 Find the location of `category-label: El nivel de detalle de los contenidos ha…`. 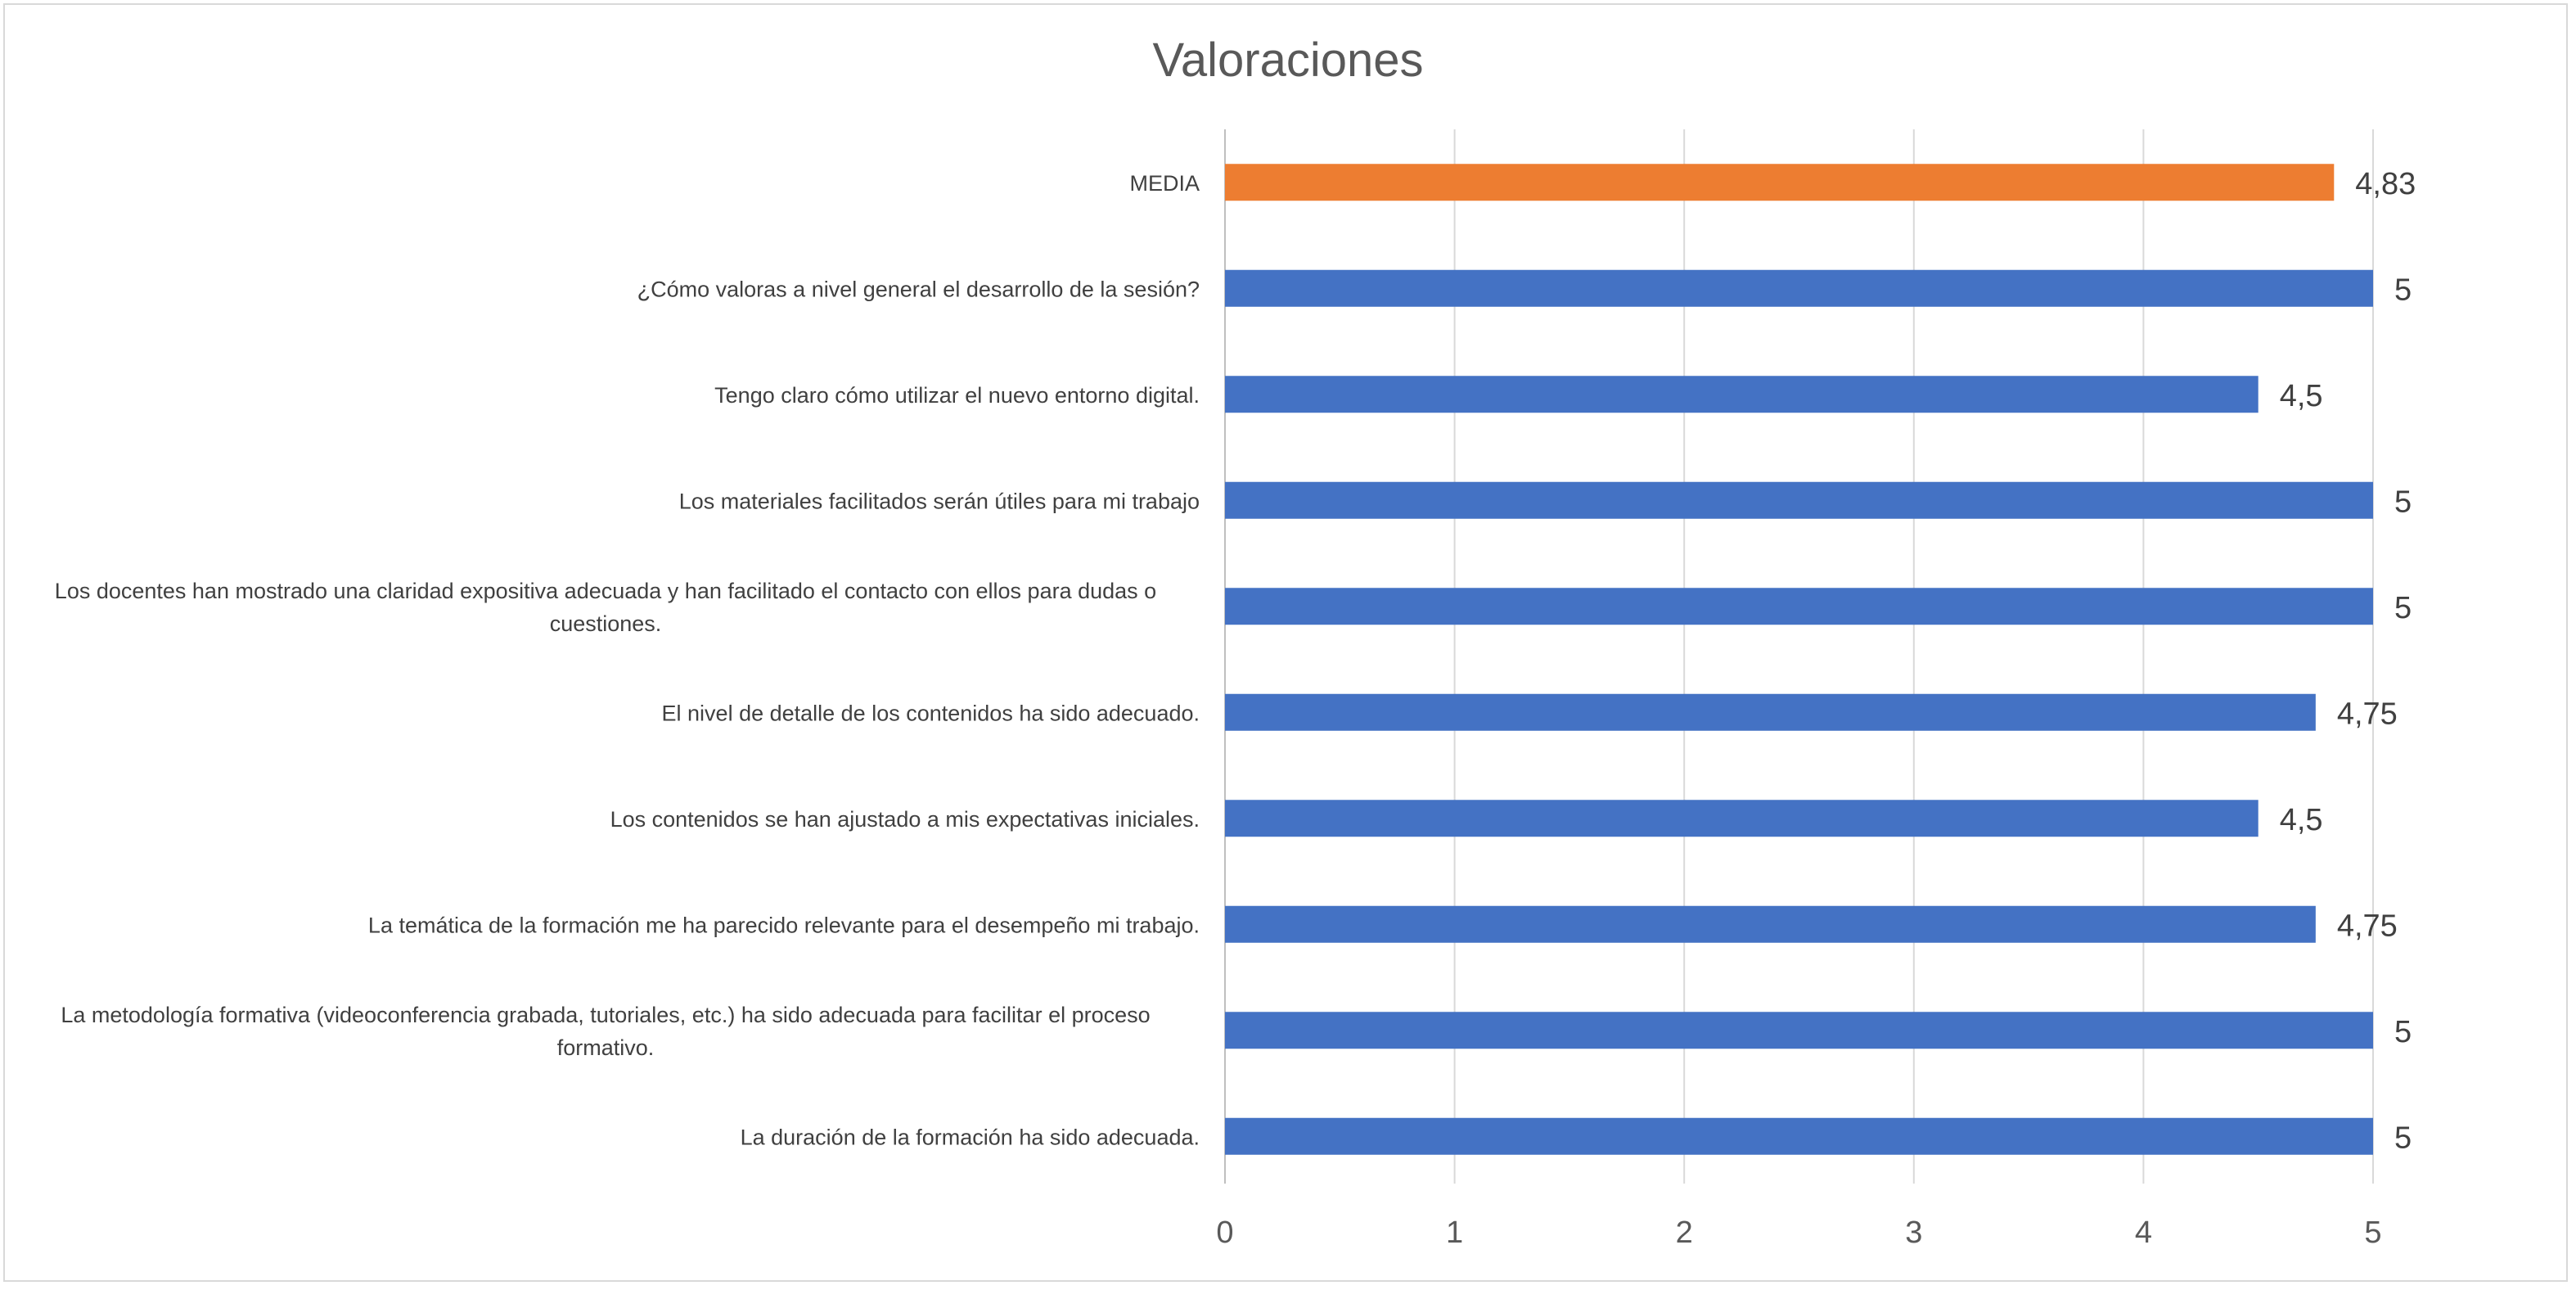

category-label: El nivel de detalle de los contenidos ha… is located at coordinates (931, 713).